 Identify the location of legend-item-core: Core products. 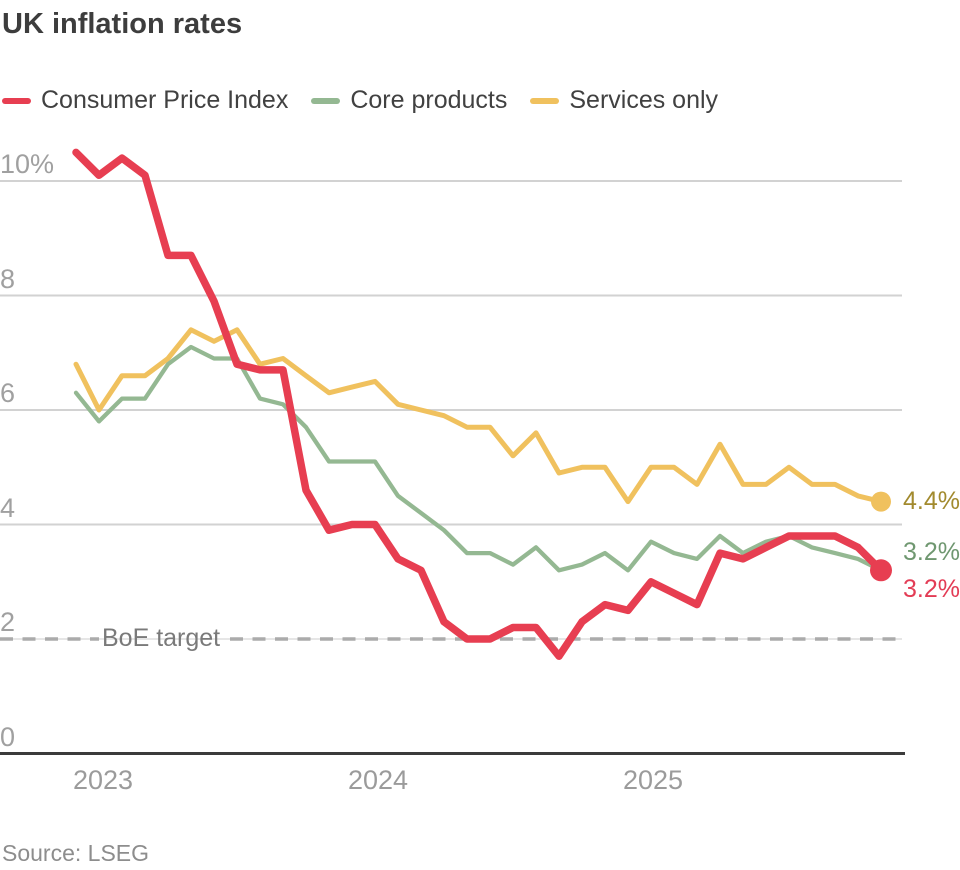
(409, 100).